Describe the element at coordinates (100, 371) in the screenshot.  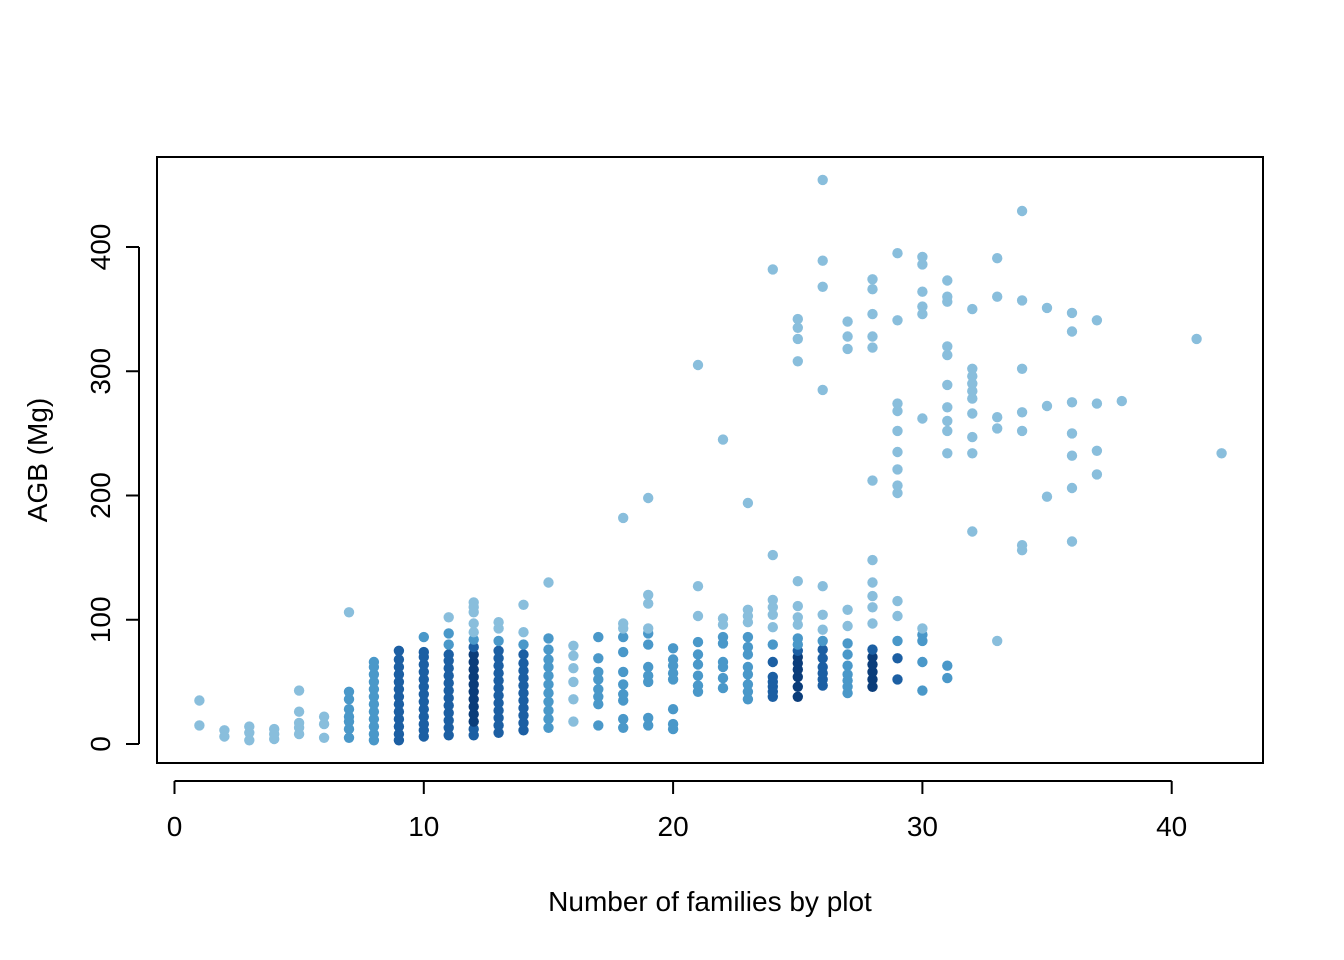
I see `y-tick-label: 300` at that location.